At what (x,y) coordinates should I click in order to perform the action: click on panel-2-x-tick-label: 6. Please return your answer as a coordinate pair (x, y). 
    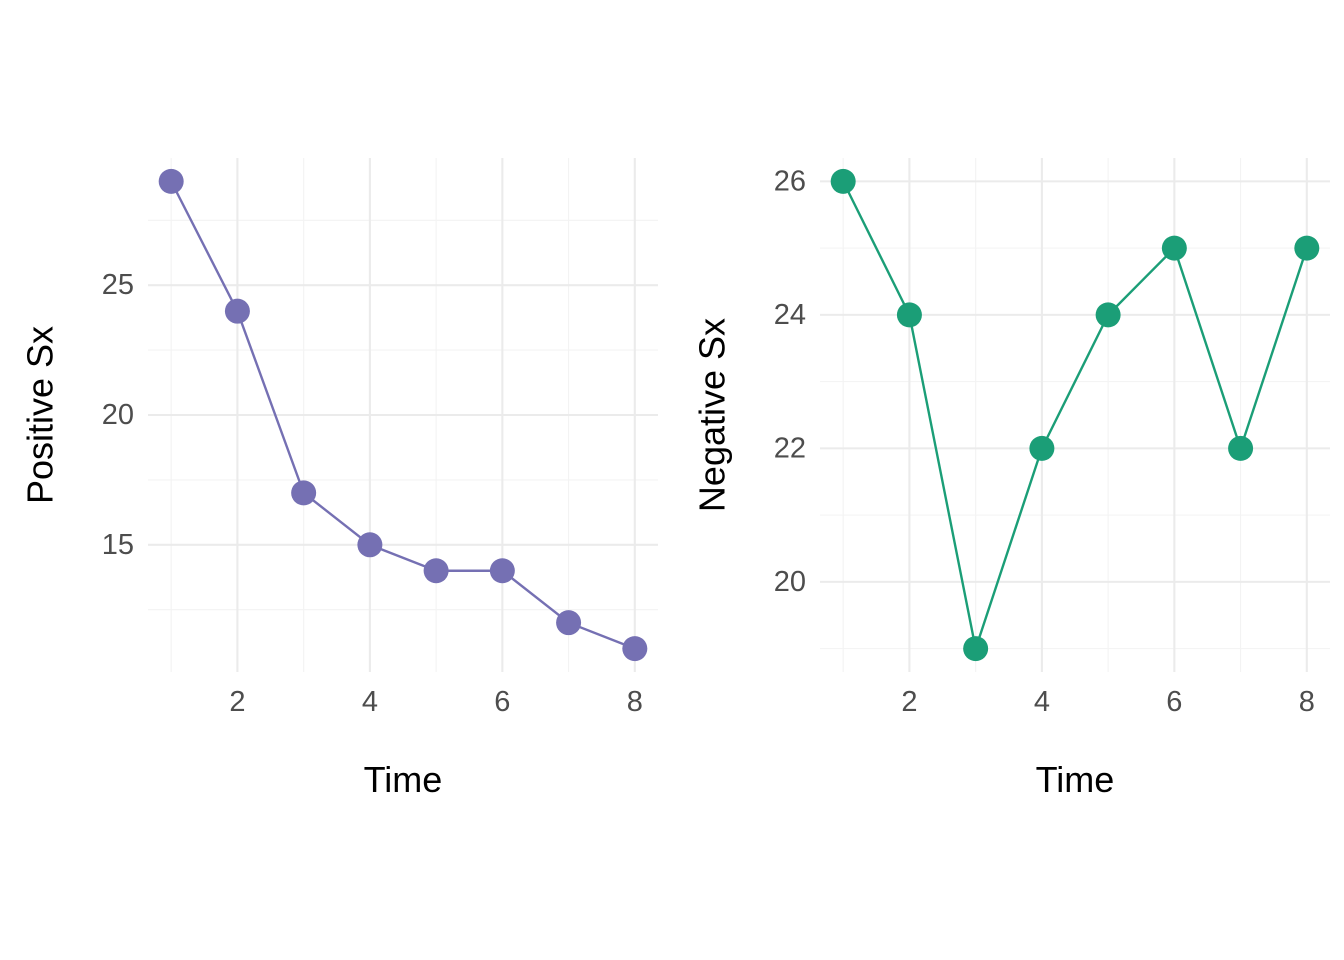
    Looking at the image, I should click on (1174, 702).